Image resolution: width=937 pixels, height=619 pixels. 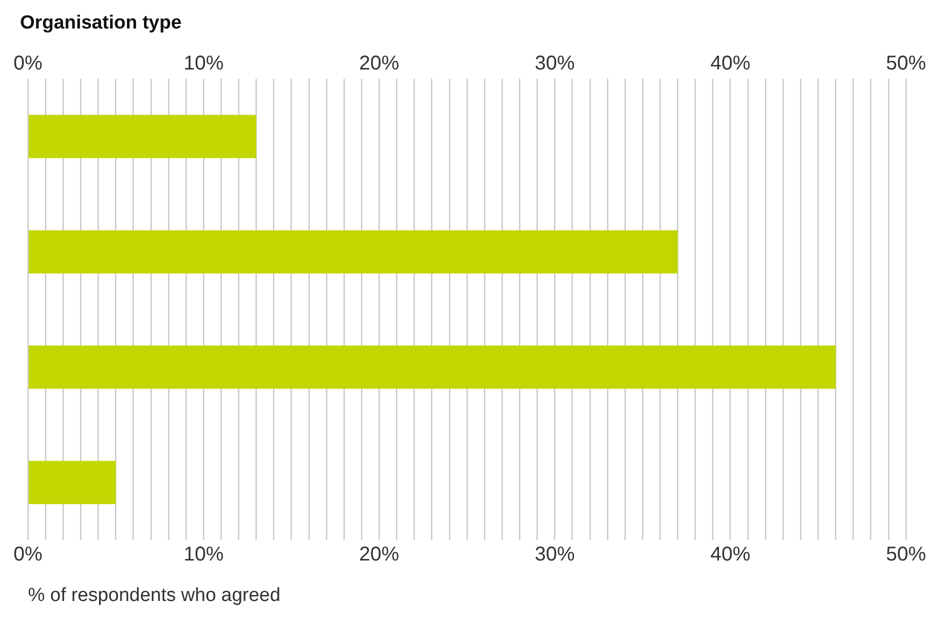 I want to click on x-tick-label: 40%, so click(x=730, y=555).